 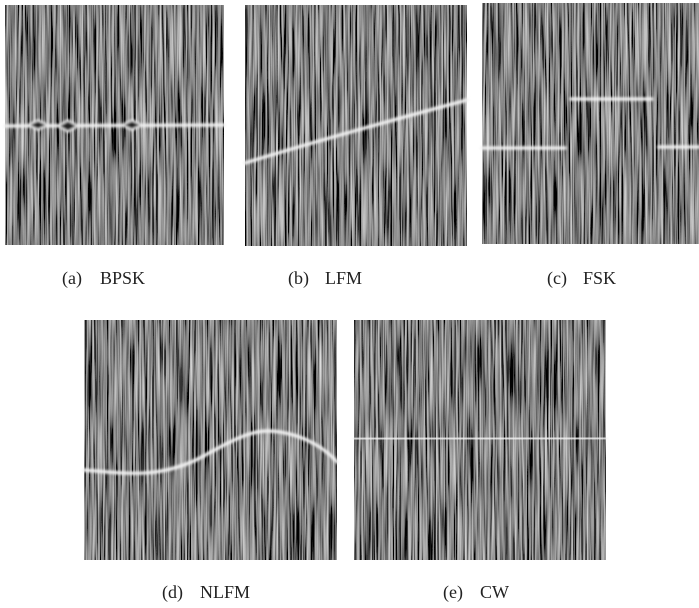 I want to click on caption-a: (a) BPSK, so click(x=103, y=278).